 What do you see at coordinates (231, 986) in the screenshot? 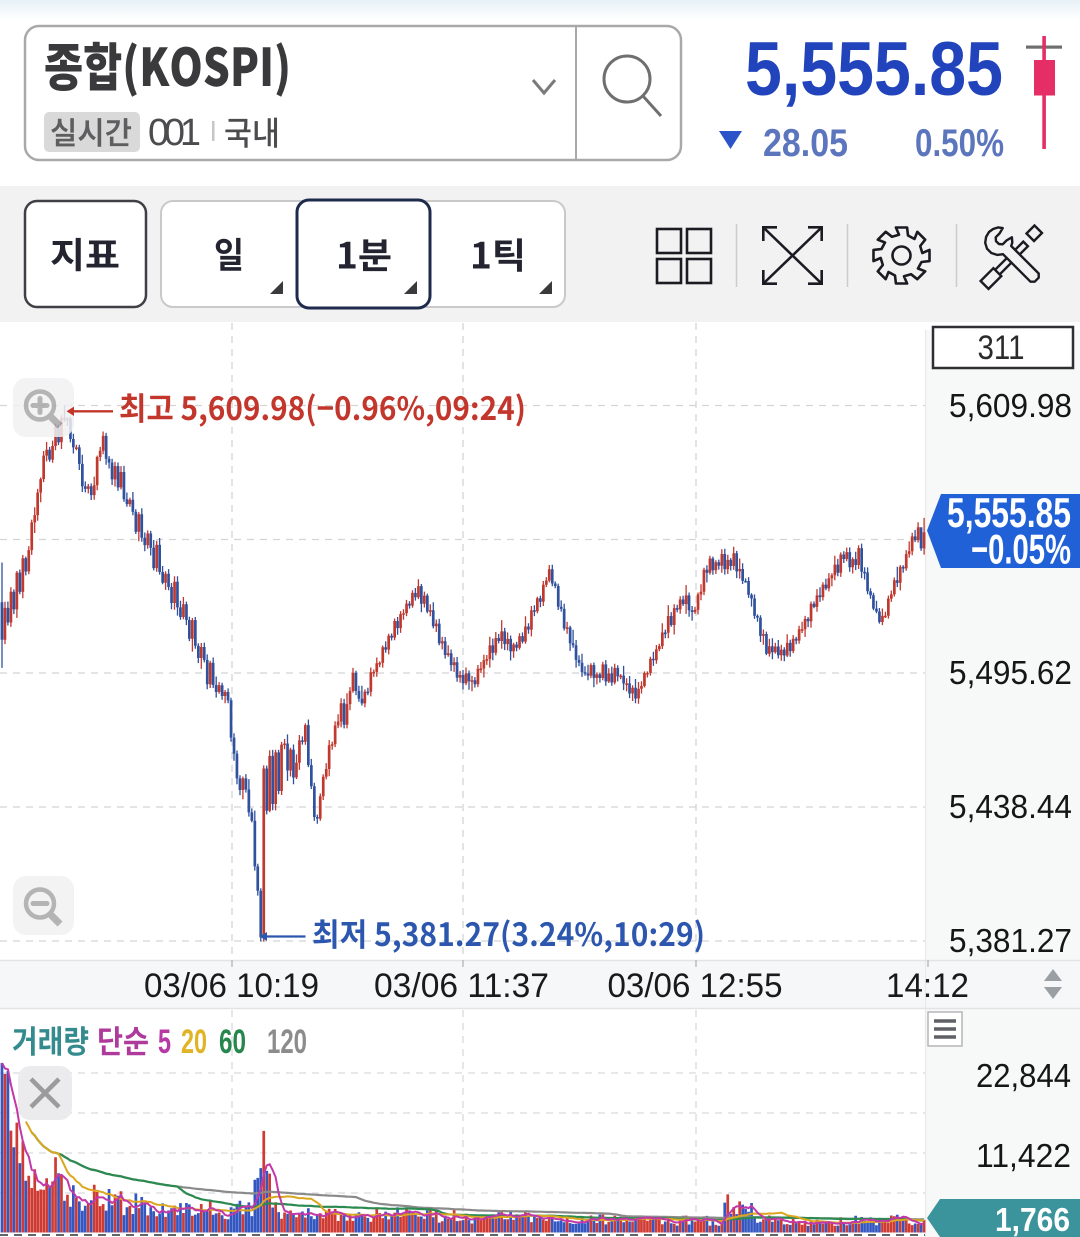
I see `svg-text: 03/06 10:19` at bounding box center [231, 986].